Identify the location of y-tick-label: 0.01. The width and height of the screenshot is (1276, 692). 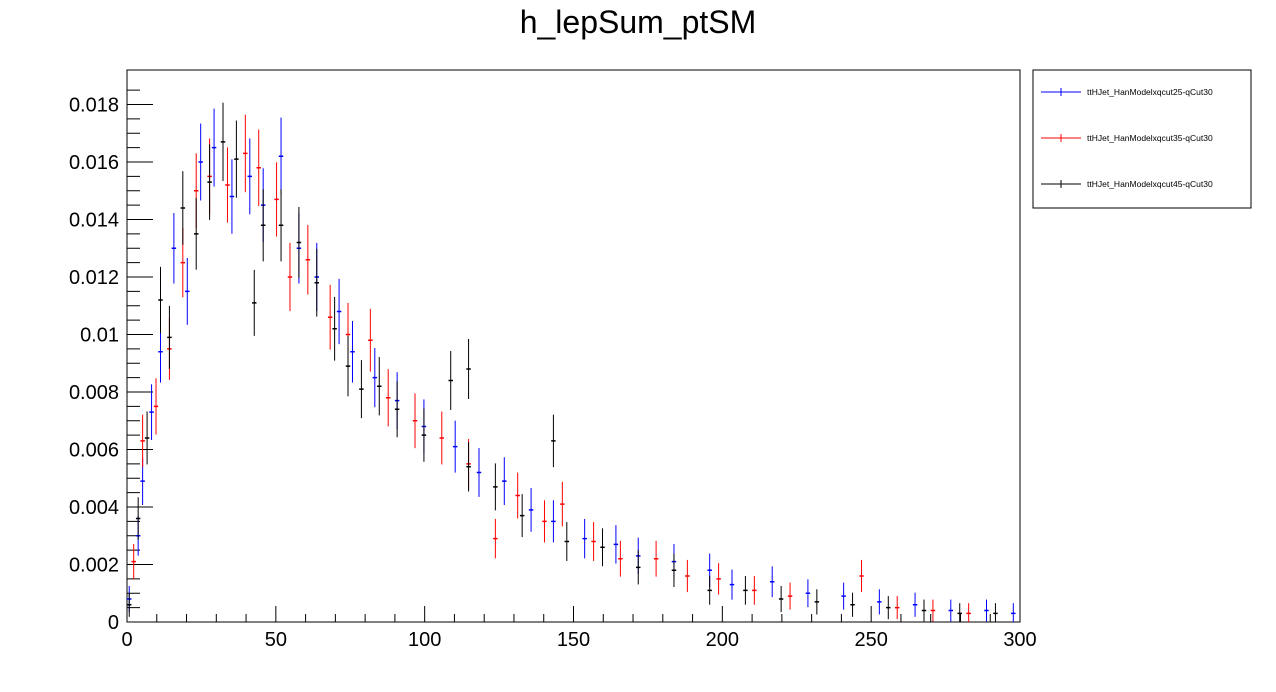
(99, 336).